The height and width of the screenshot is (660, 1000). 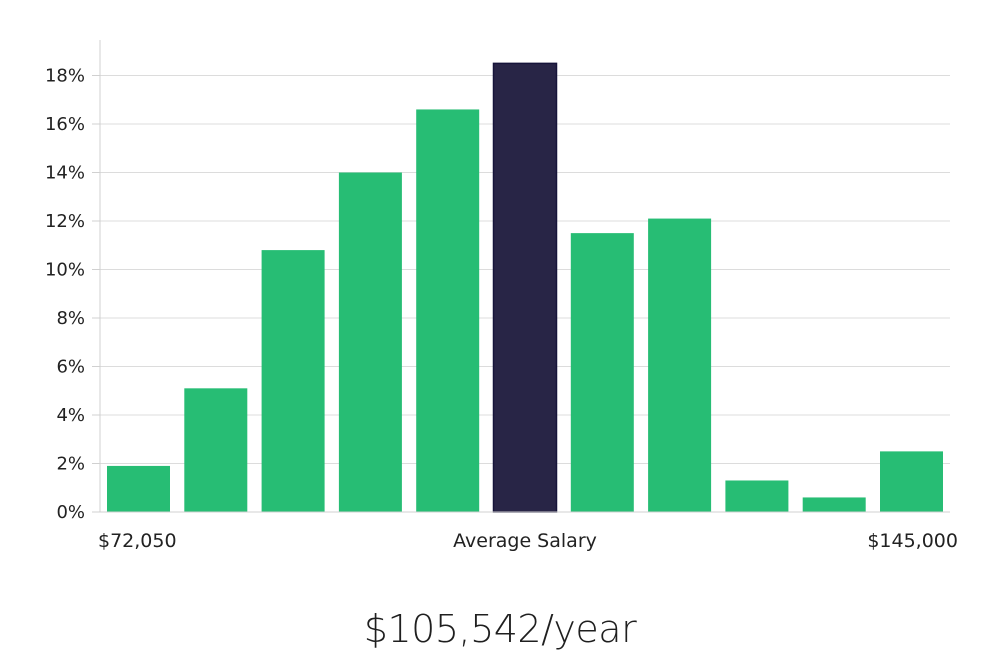 I want to click on y-tick-label: 2%, so click(x=70, y=464).